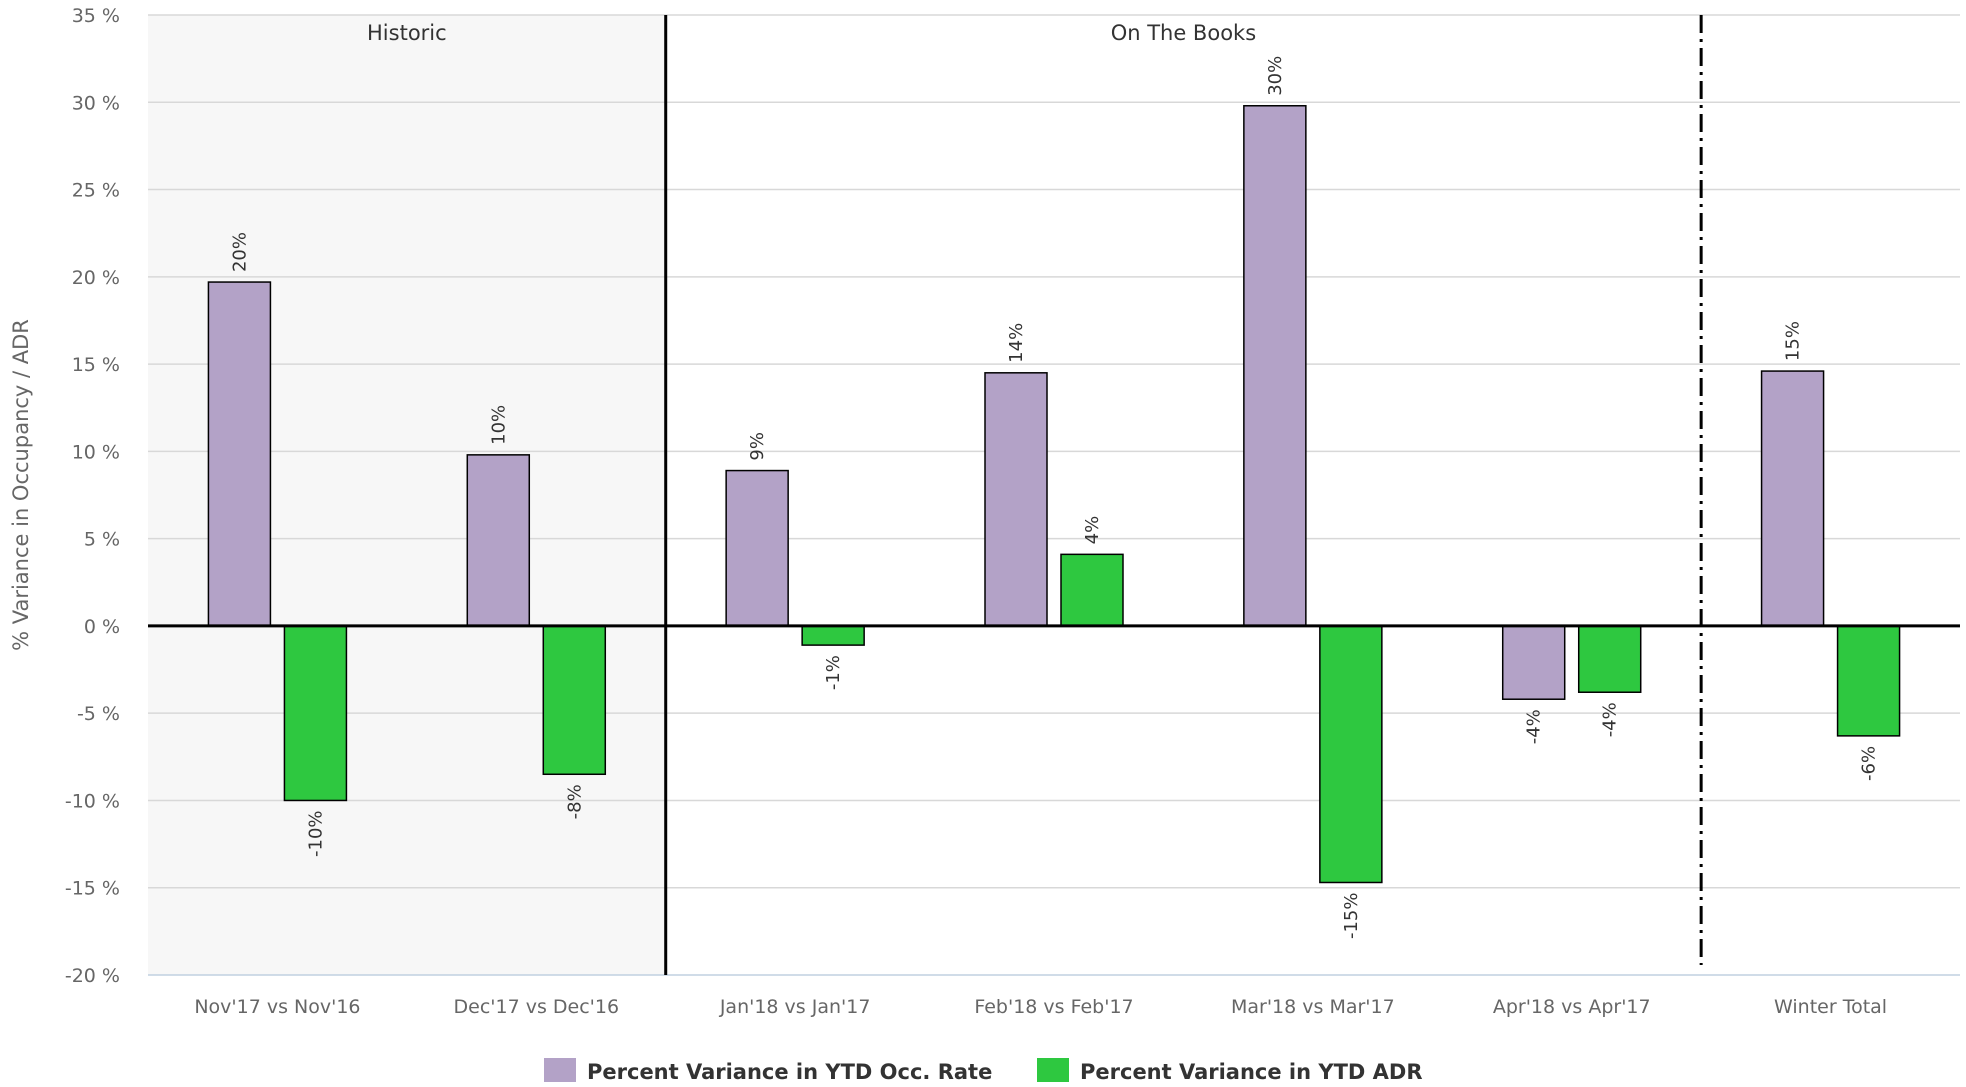 The image size is (1966, 1087). What do you see at coordinates (96, 365) in the screenshot?
I see `y-tick-label: 15 %` at bounding box center [96, 365].